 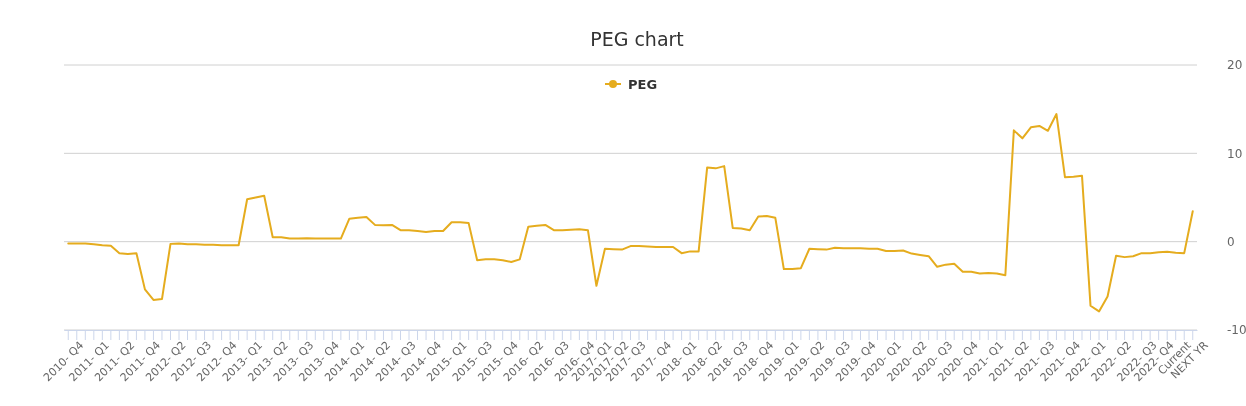 What do you see at coordinates (637, 39) in the screenshot?
I see `chart-title: PEG chart` at bounding box center [637, 39].